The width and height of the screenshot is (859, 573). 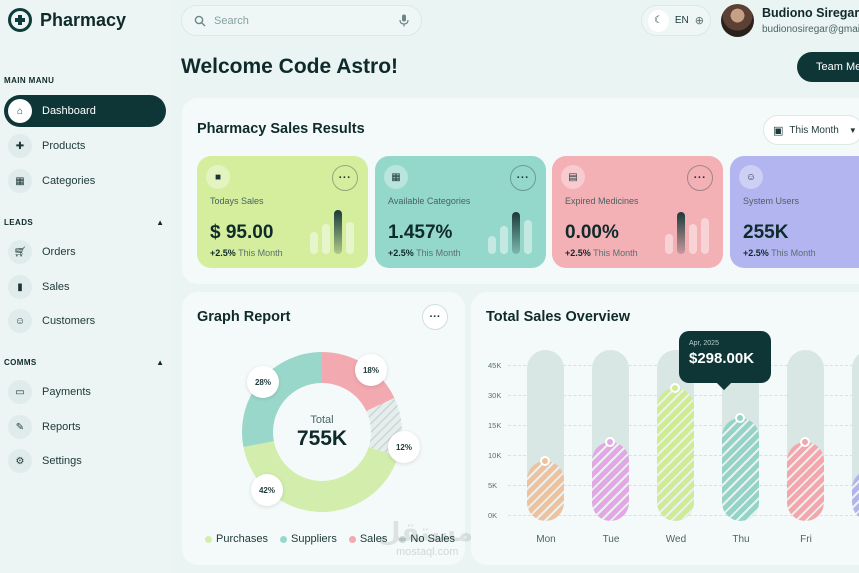 What do you see at coordinates (404, 447) in the screenshot?
I see `donut-percent-no-sales: 12%` at bounding box center [404, 447].